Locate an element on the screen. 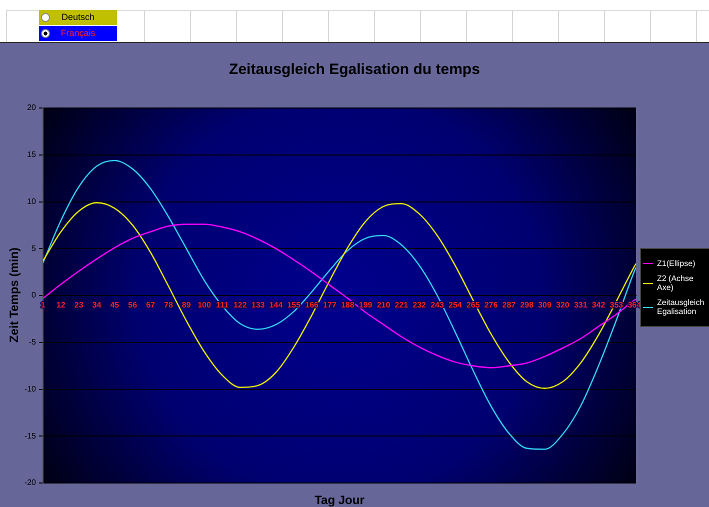  y-tick-label: 15 is located at coordinates (32, 155).